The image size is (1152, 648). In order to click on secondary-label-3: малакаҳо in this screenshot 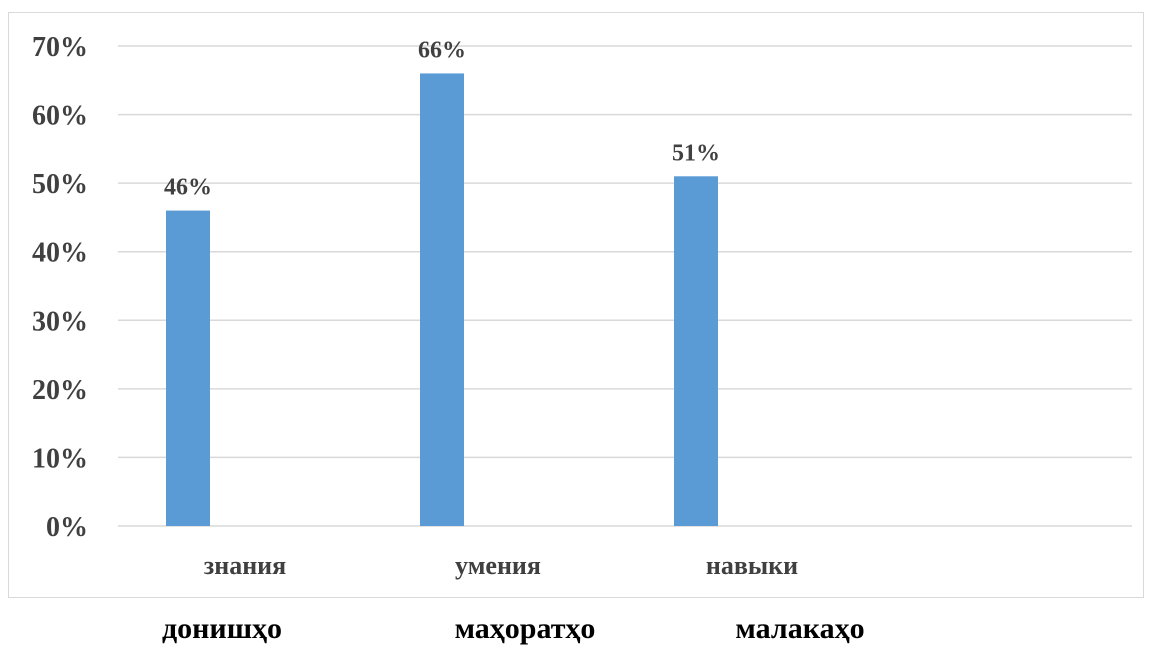, I will do `click(800, 628)`.